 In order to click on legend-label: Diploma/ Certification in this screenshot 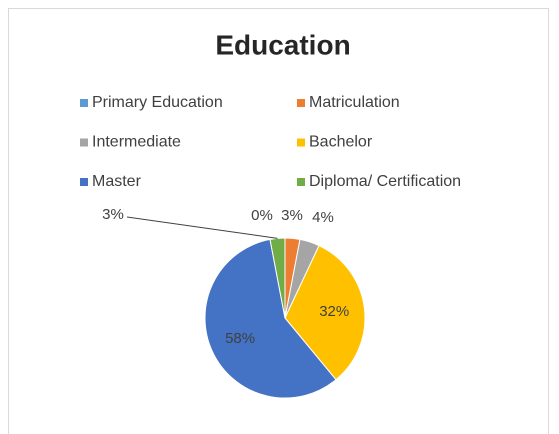, I will do `click(385, 181)`.